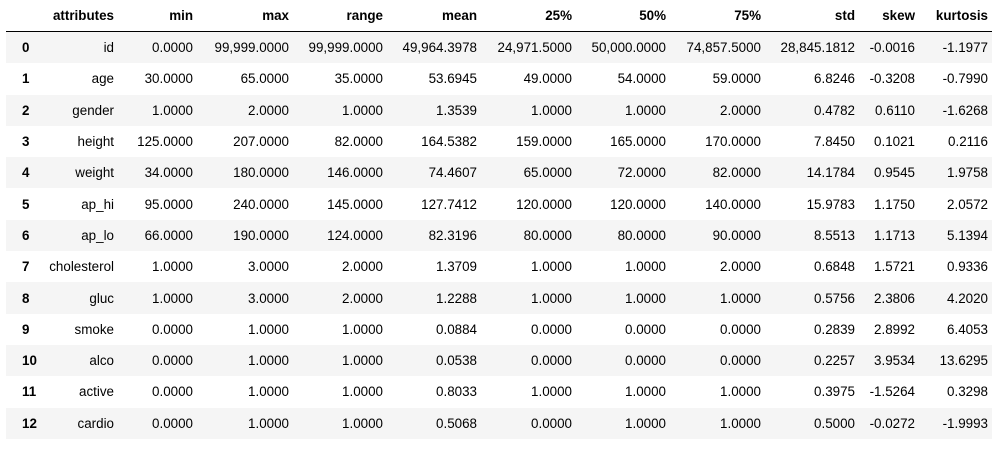 The height and width of the screenshot is (452, 1004). I want to click on table-cell: 0.9545, so click(894, 173).